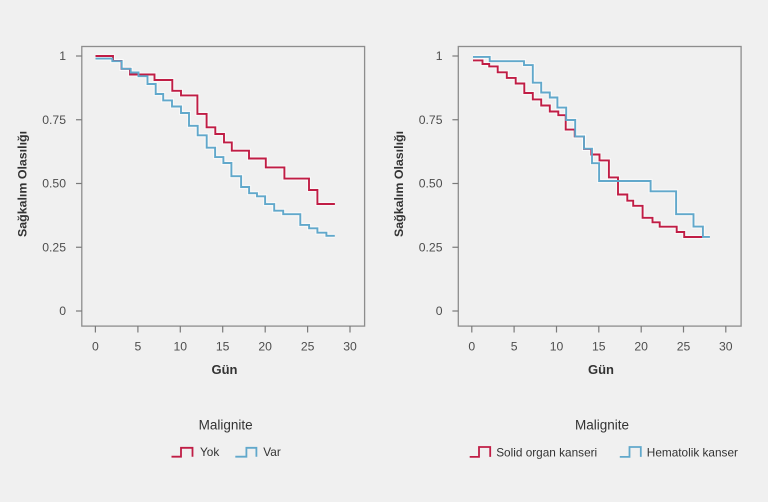  What do you see at coordinates (546, 453) in the screenshot?
I see `svg-text: Solid organ kanseri` at bounding box center [546, 453].